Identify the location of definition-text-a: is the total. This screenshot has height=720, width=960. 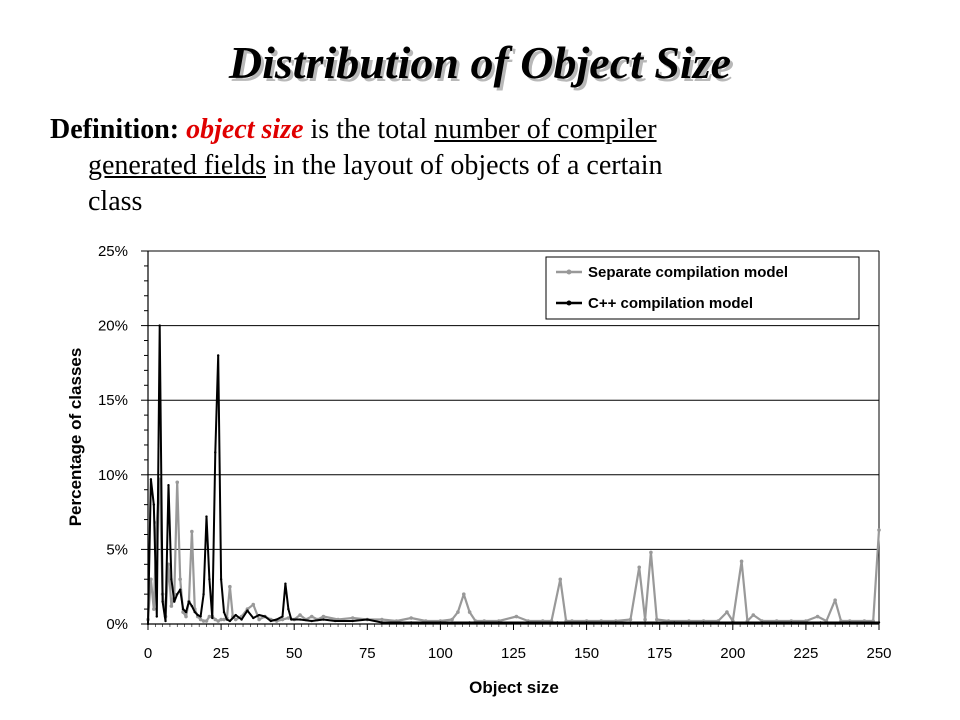
(369, 129).